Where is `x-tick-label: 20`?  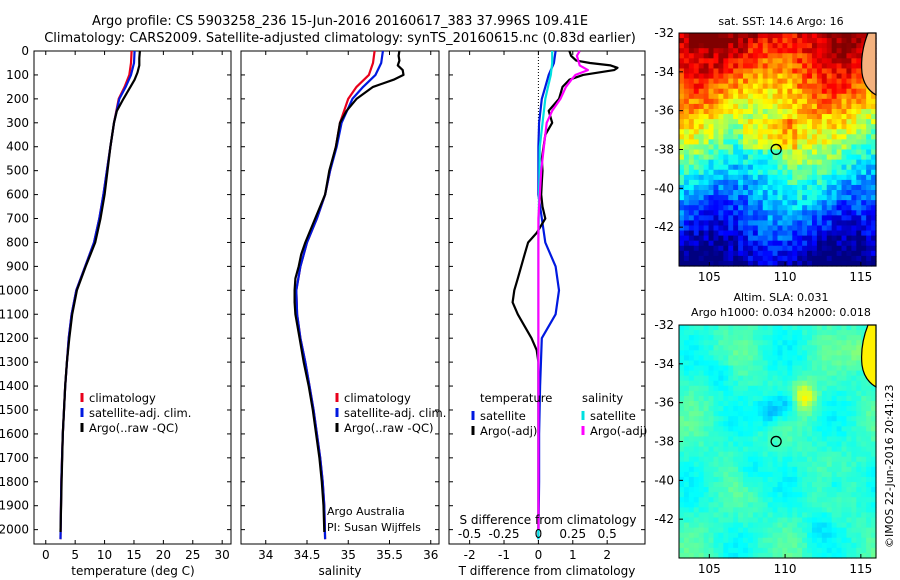
x-tick-label: 20 is located at coordinates (163, 555).